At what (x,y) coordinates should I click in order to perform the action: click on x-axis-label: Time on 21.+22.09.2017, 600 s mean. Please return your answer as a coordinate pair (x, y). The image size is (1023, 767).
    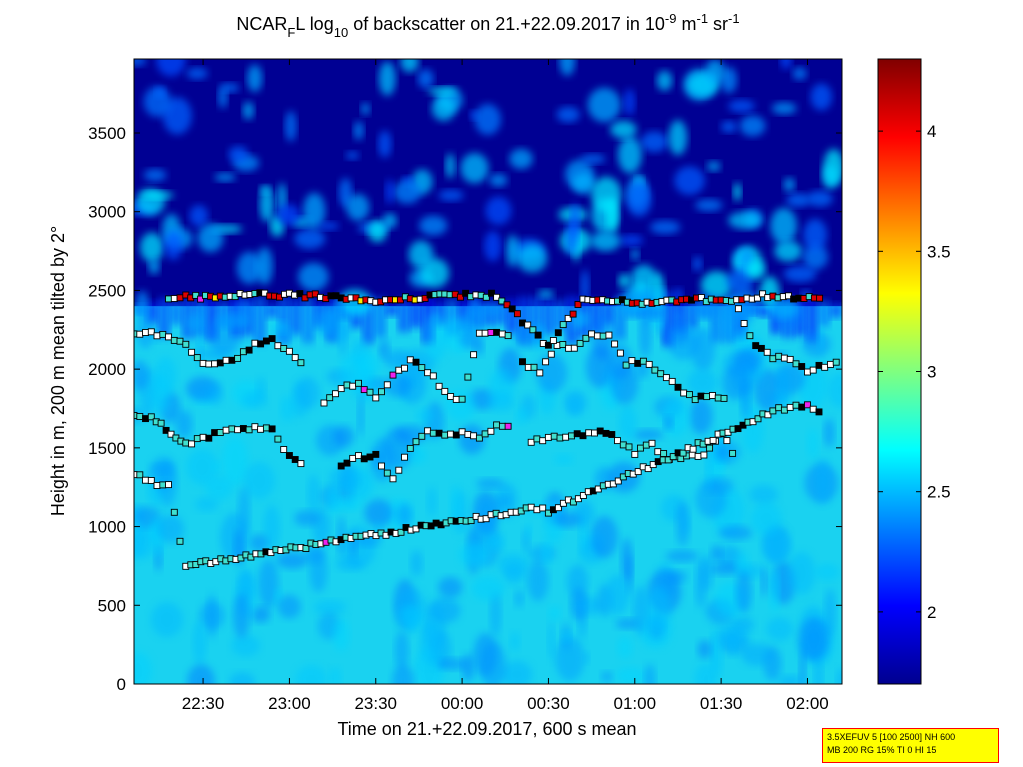
    Looking at the image, I should click on (486, 729).